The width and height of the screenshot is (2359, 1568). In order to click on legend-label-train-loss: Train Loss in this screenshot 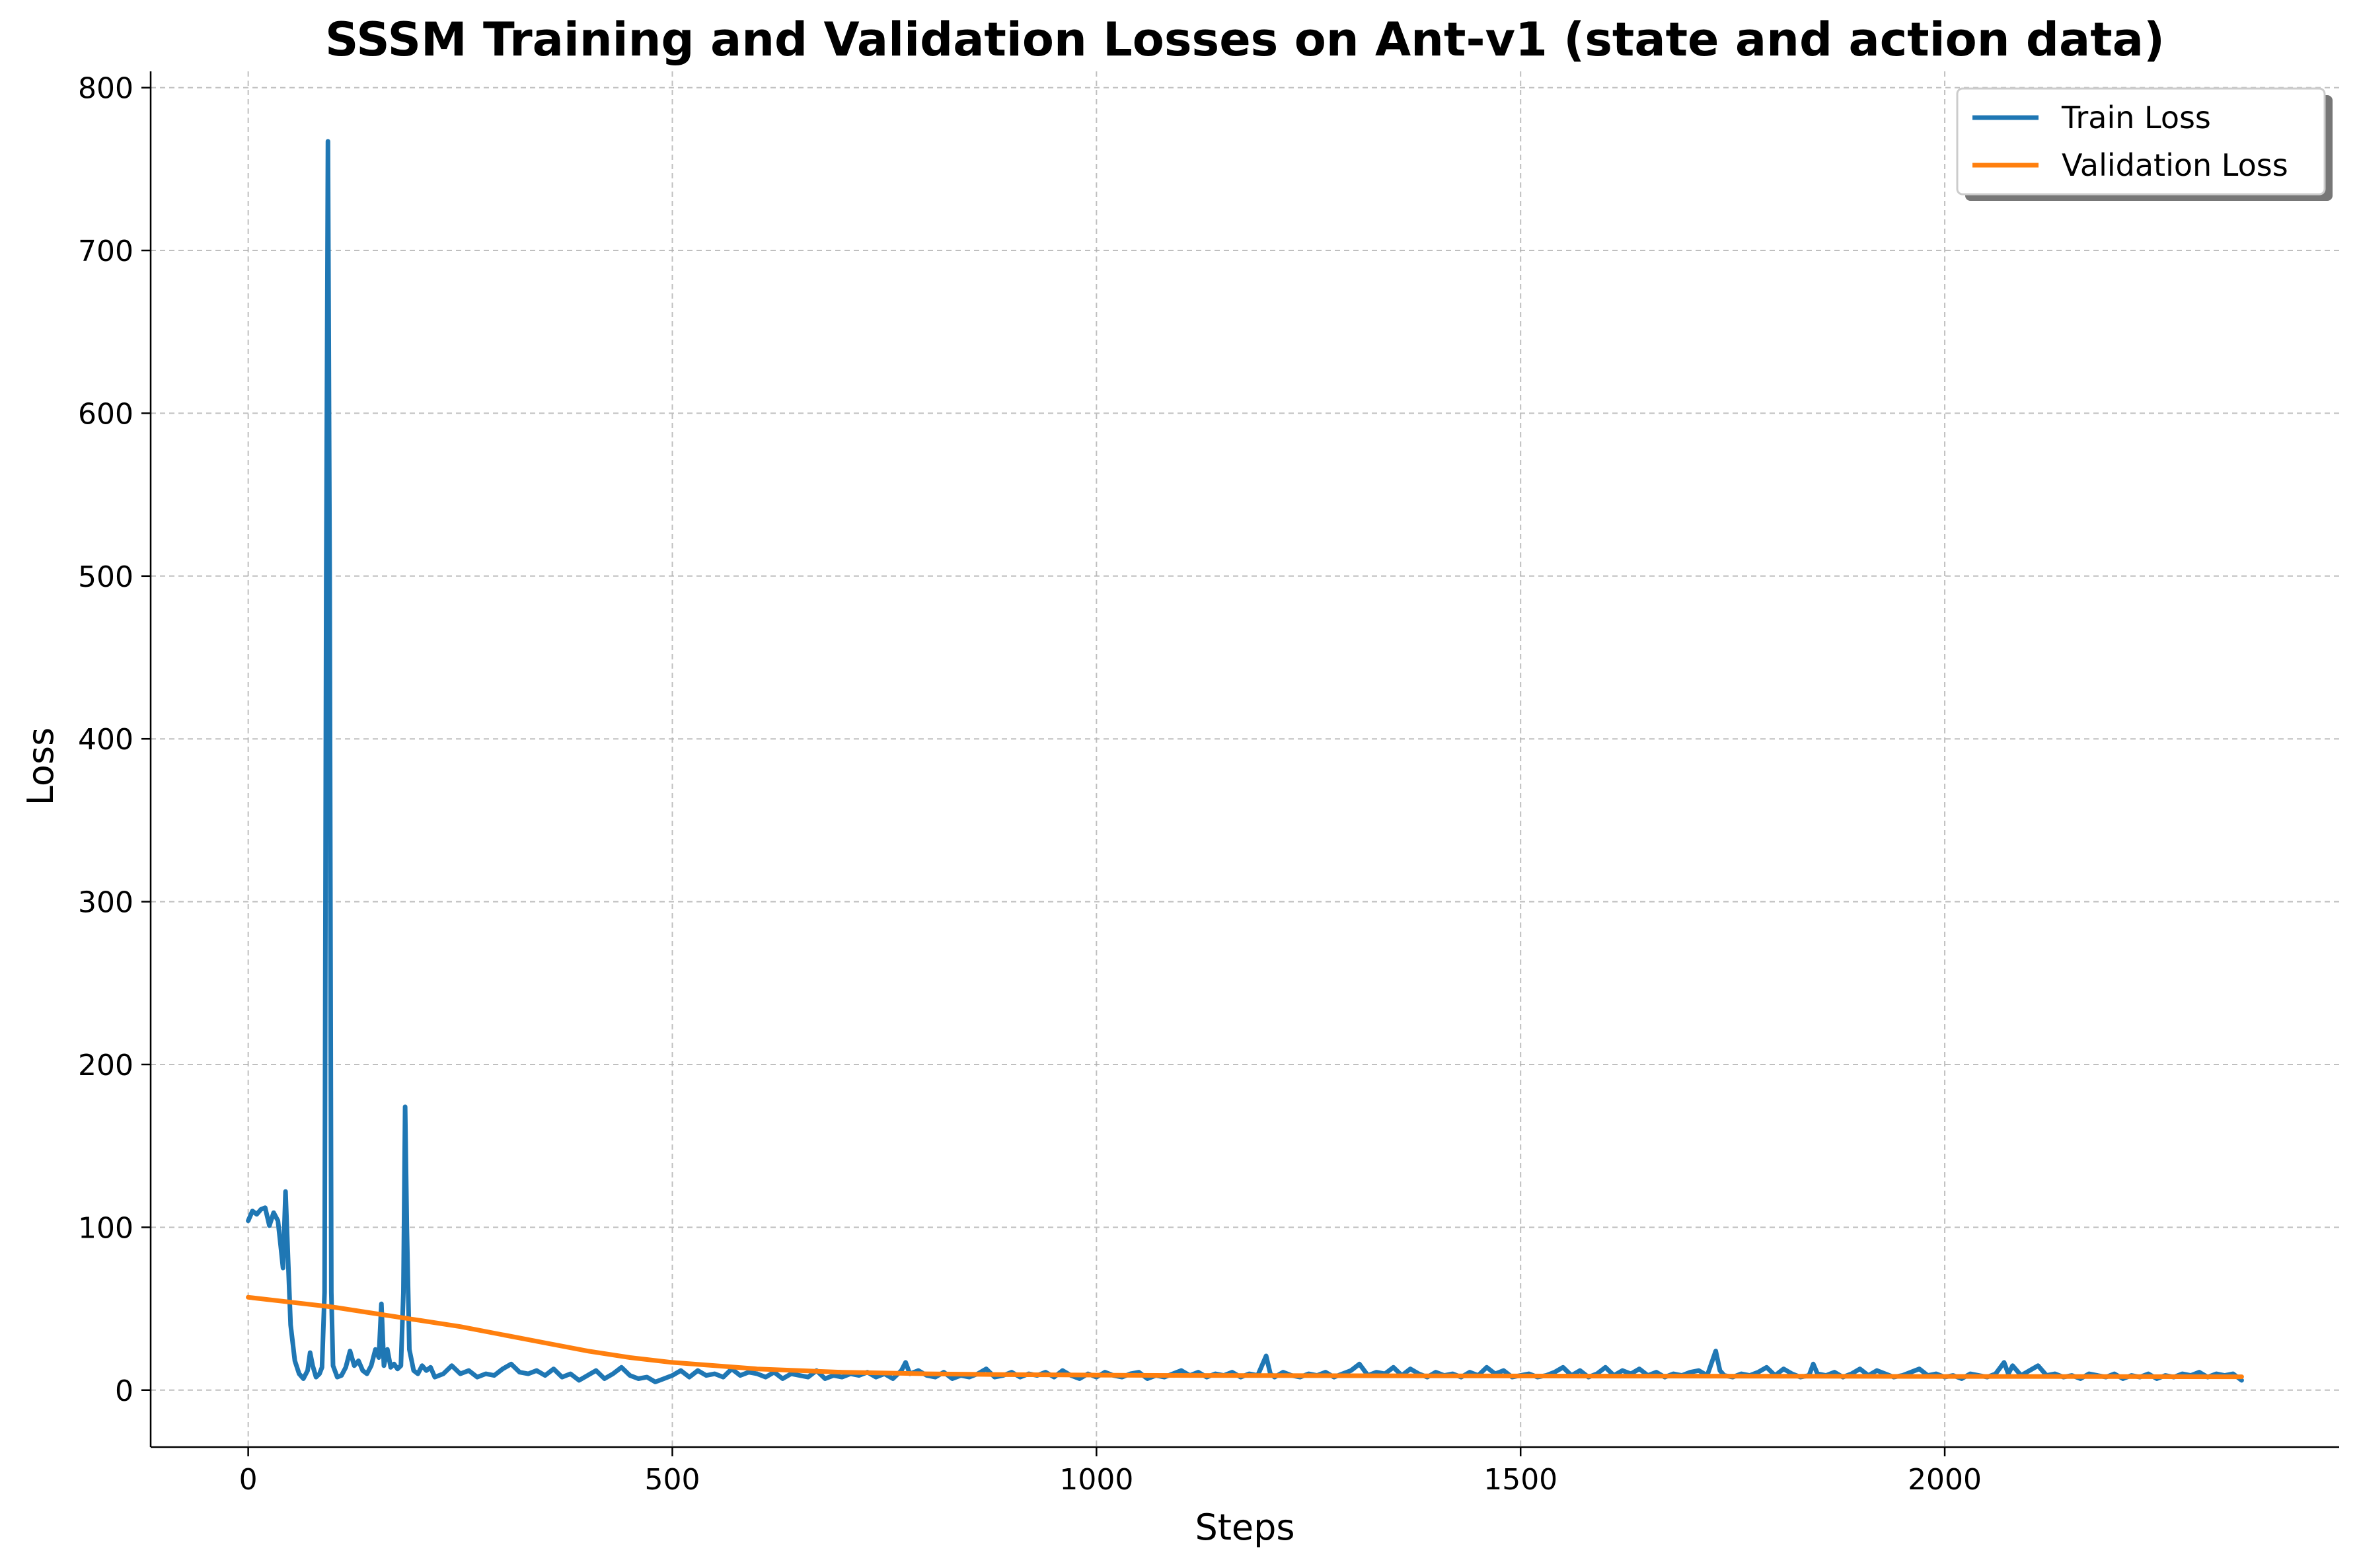, I will do `click(2136, 117)`.